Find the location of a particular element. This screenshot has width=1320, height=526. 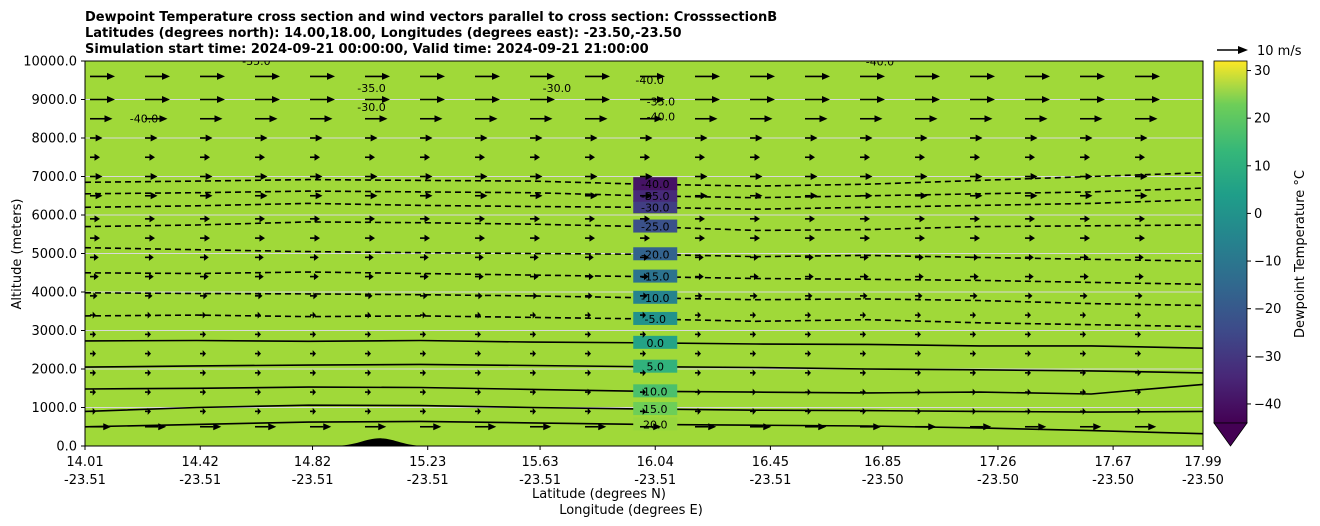

contour-label: 15.0 is located at coordinates (655, 409).